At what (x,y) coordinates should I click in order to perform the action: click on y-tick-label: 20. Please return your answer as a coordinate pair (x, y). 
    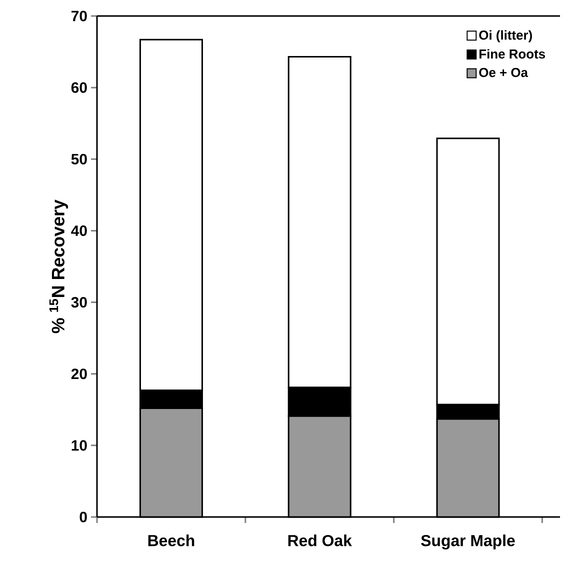
    Looking at the image, I should click on (79, 374).